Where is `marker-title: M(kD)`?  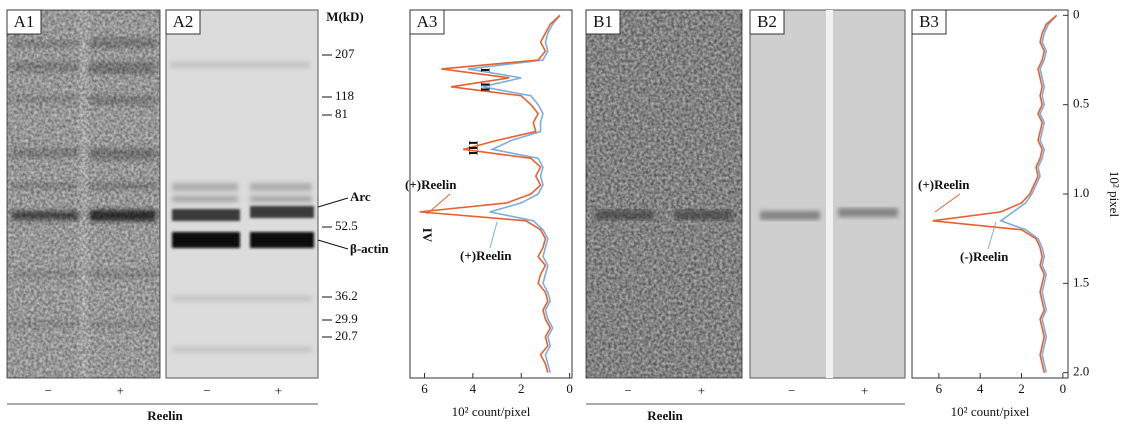 marker-title: M(kD) is located at coordinates (345, 16).